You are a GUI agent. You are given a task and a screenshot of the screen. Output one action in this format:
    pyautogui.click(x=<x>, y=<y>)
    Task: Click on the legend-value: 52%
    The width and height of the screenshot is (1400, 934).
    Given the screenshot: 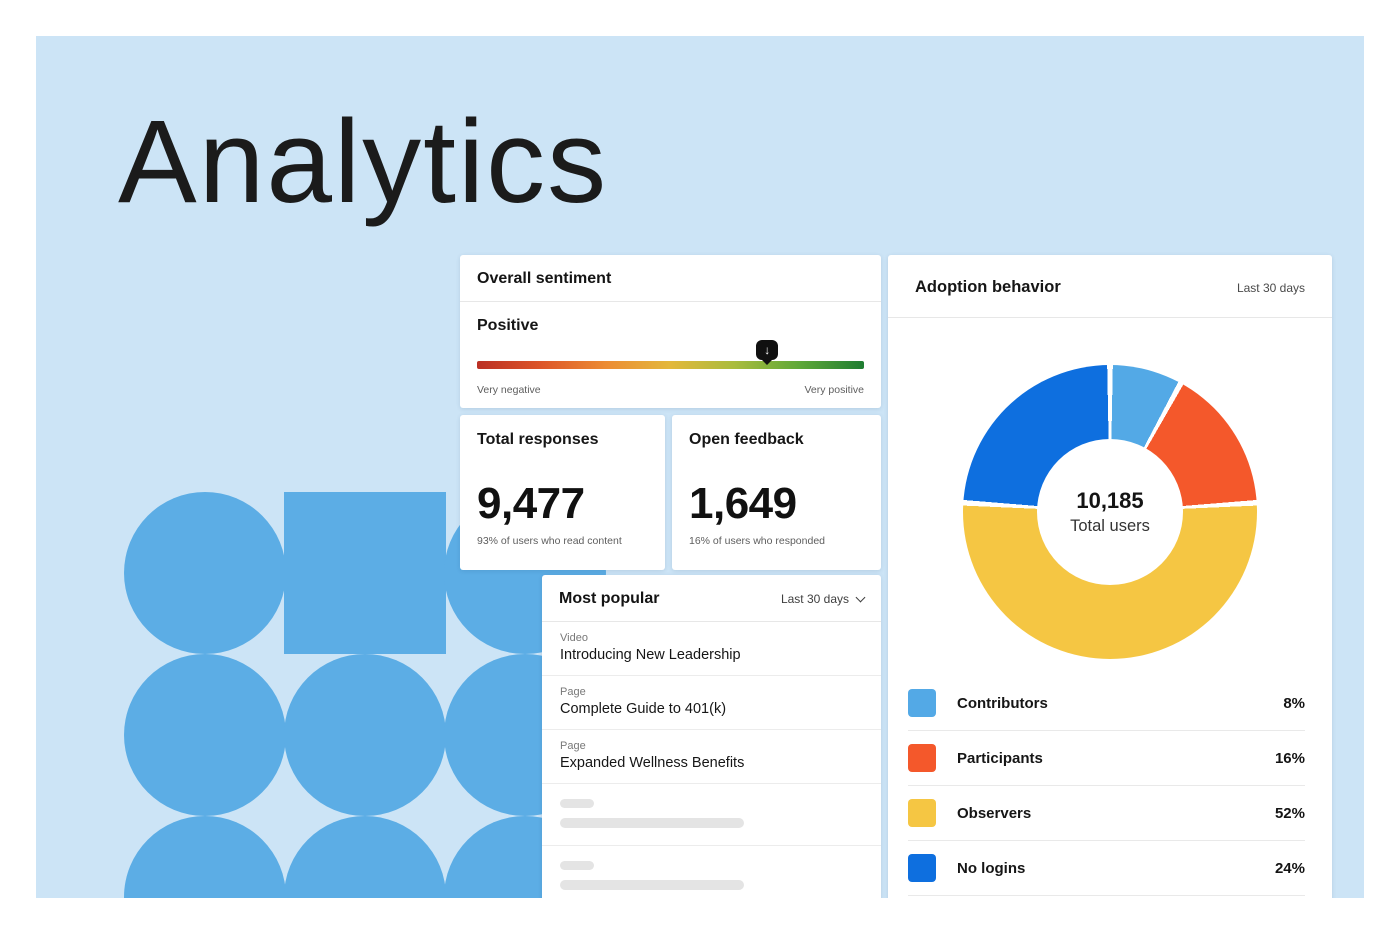 What is the action you would take?
    pyautogui.click(x=1289, y=813)
    